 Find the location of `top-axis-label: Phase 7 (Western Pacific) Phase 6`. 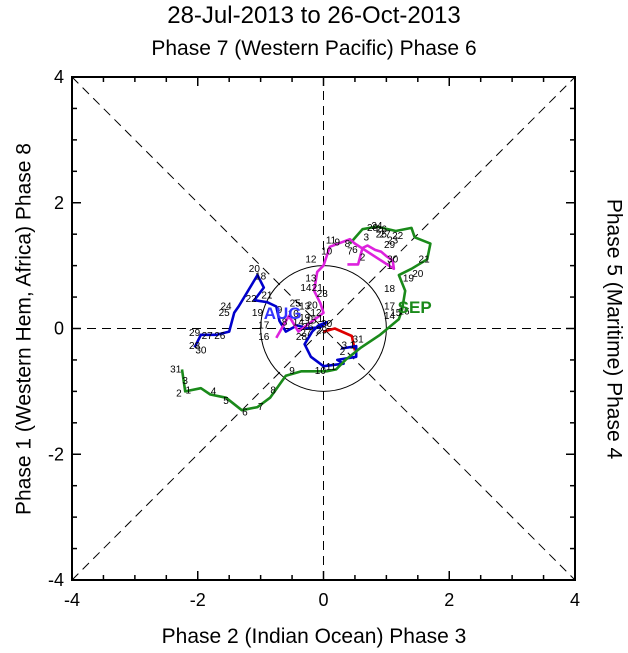

top-axis-label: Phase 7 (Western Pacific) Phase 6 is located at coordinates (314, 48).